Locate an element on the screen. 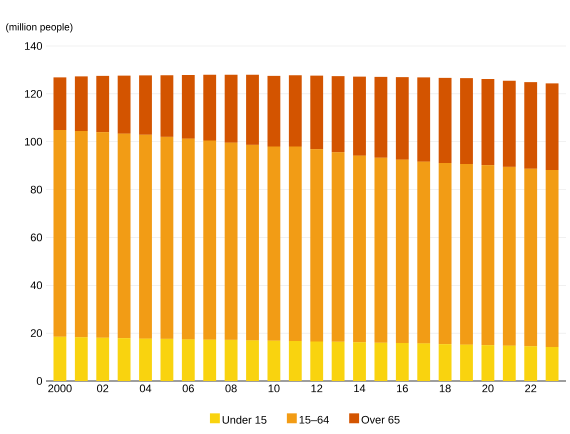 The width and height of the screenshot is (570, 434). x-tick-label: 12 is located at coordinates (316, 388).